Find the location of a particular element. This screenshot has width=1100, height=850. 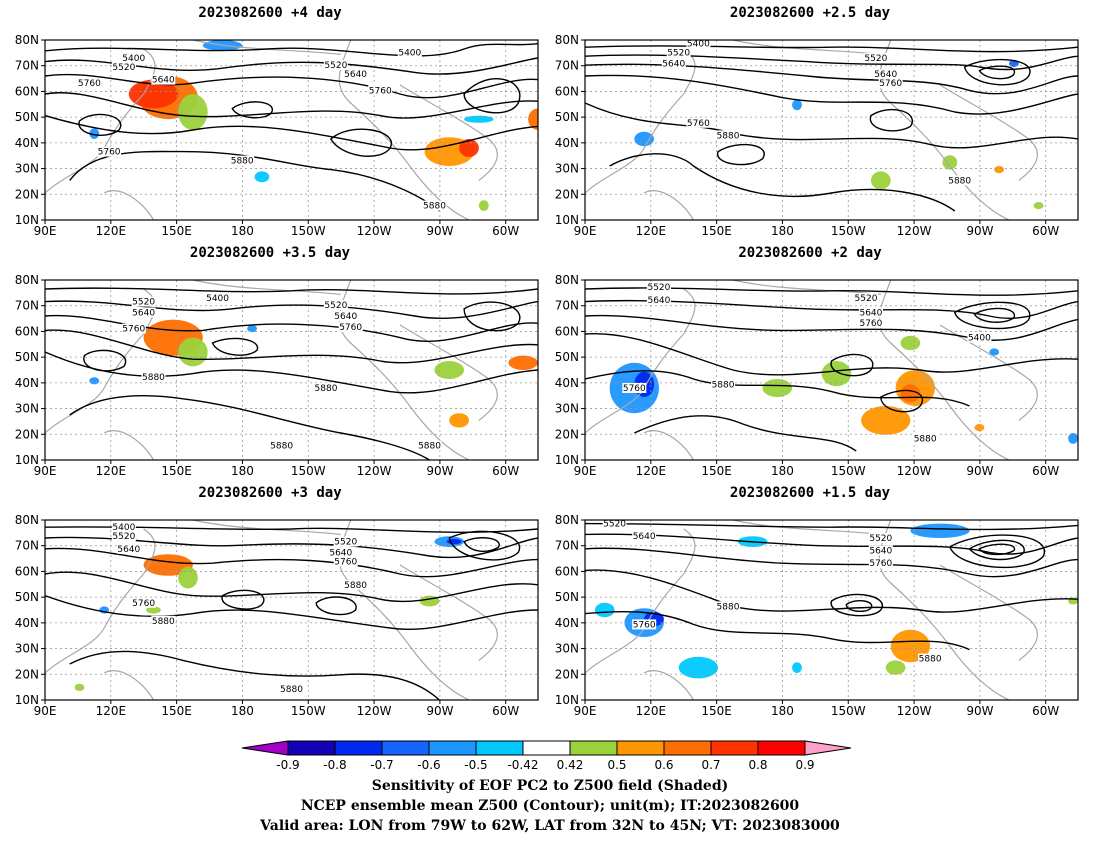

lat-label: 30N is located at coordinates (567, 409).